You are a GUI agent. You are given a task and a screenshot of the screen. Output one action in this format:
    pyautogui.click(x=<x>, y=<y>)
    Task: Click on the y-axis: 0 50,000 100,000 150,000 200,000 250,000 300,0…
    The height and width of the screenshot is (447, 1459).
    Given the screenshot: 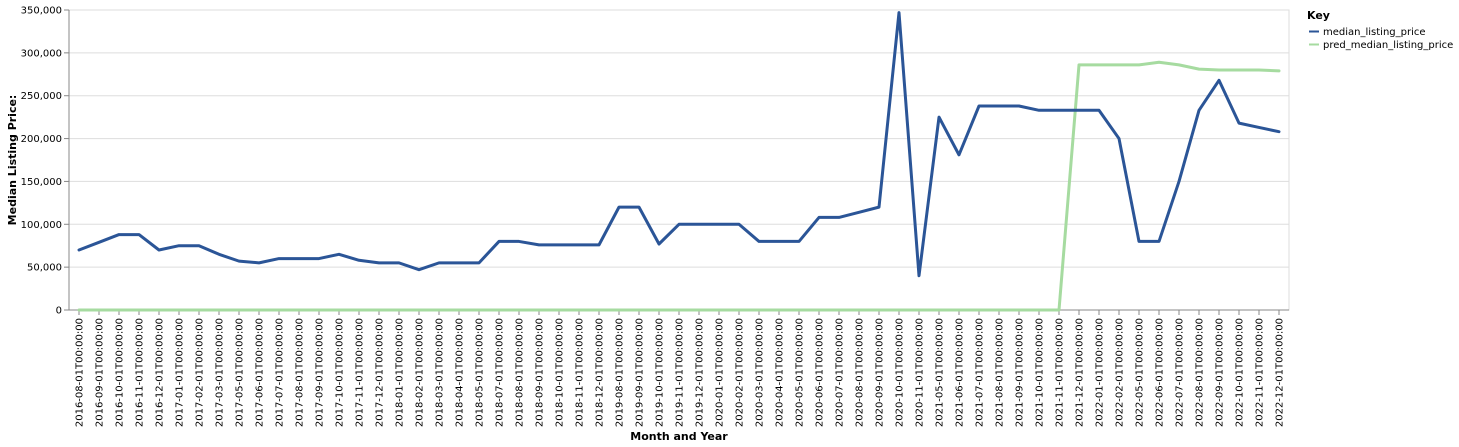 What is the action you would take?
    pyautogui.click(x=45, y=161)
    